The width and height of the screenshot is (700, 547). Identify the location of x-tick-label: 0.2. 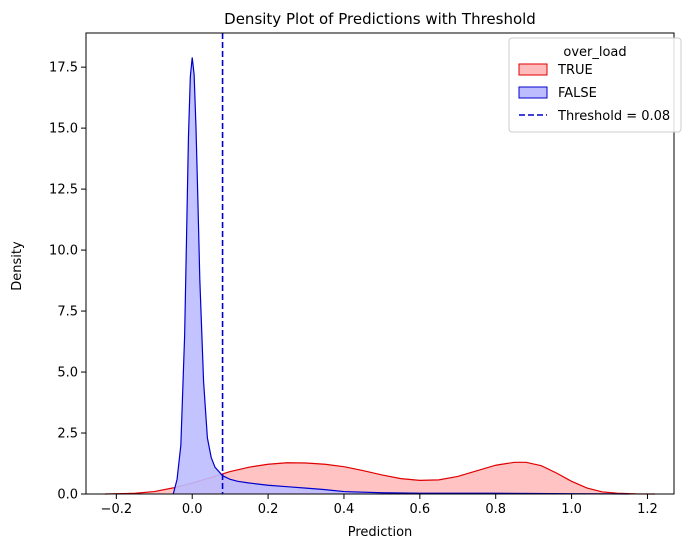
(268, 509).